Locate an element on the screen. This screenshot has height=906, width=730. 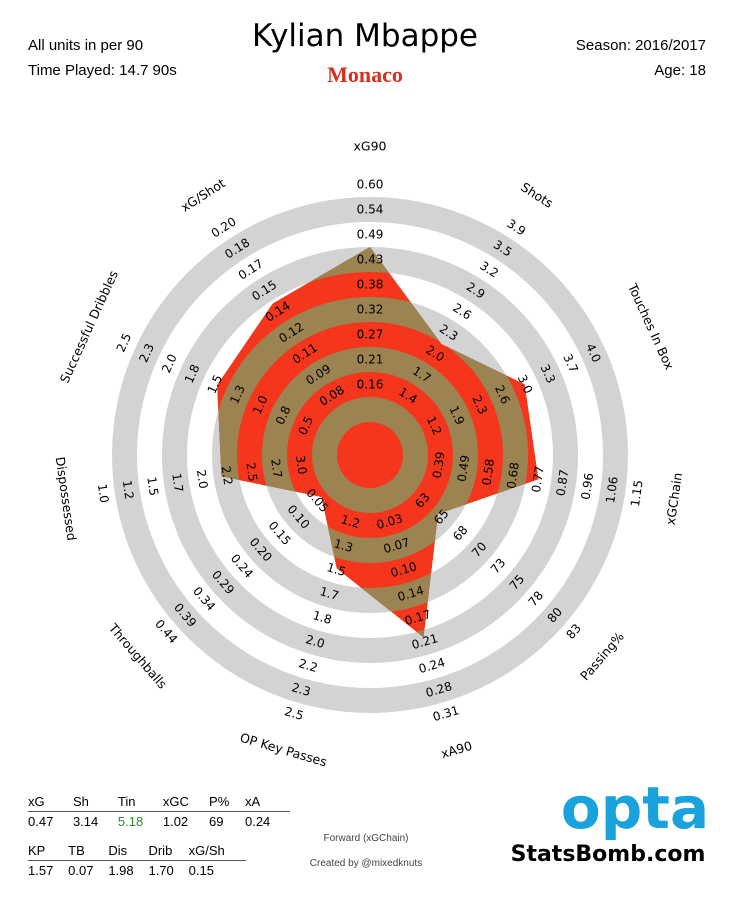
tick-label: 0.54 is located at coordinates (370, 210).